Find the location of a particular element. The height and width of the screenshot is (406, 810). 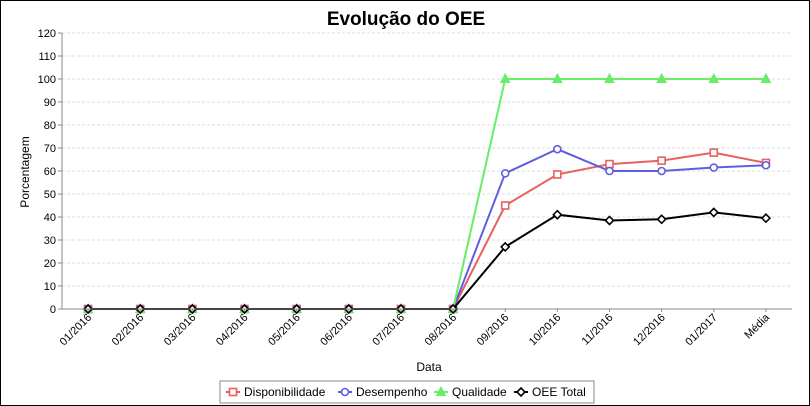

x-tick-label: Média is located at coordinates (757, 326).